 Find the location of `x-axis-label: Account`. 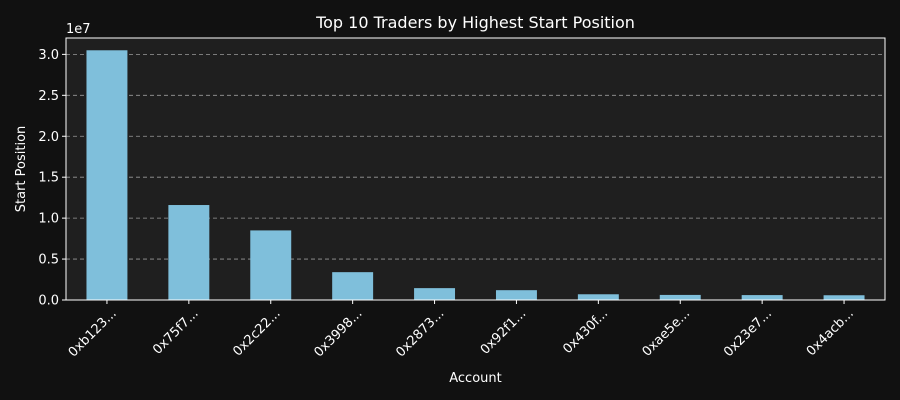

x-axis-label: Account is located at coordinates (475, 378).